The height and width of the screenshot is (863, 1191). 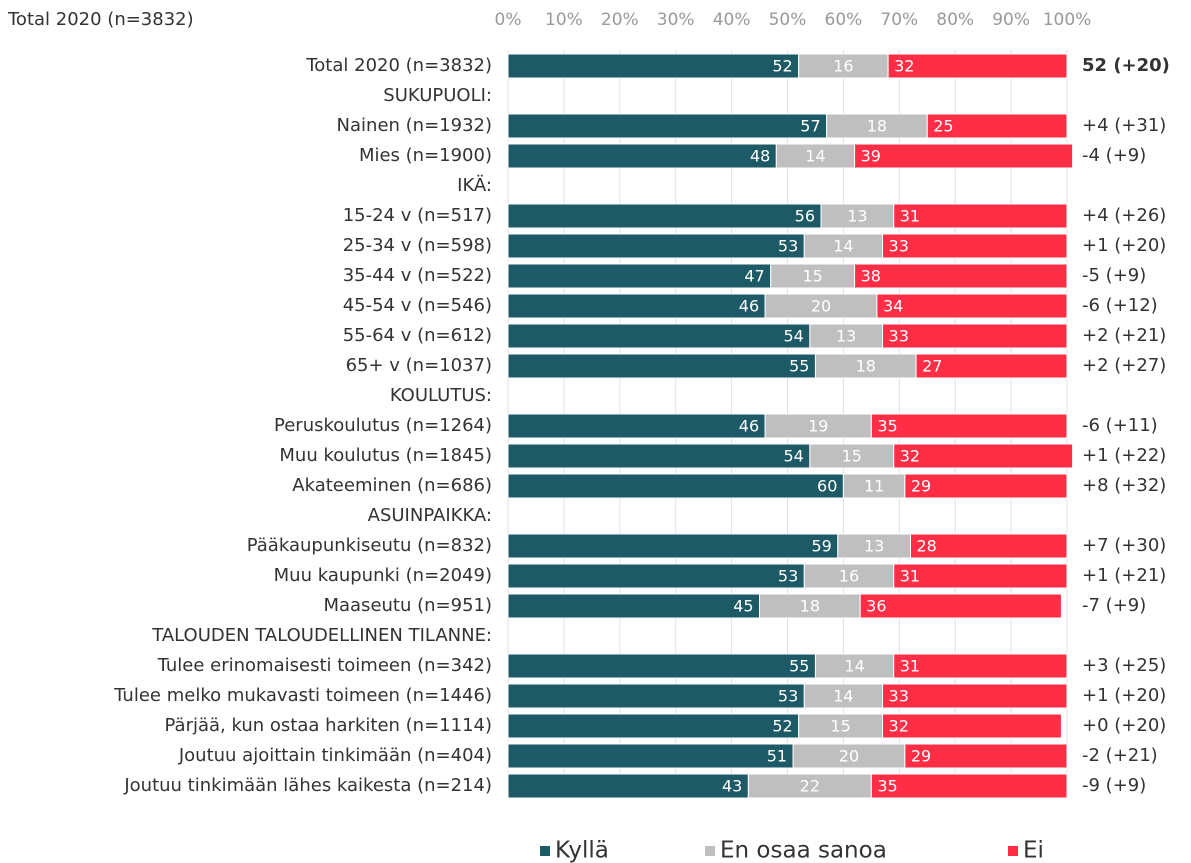 I want to click on value-label: 28, so click(x=926, y=546).